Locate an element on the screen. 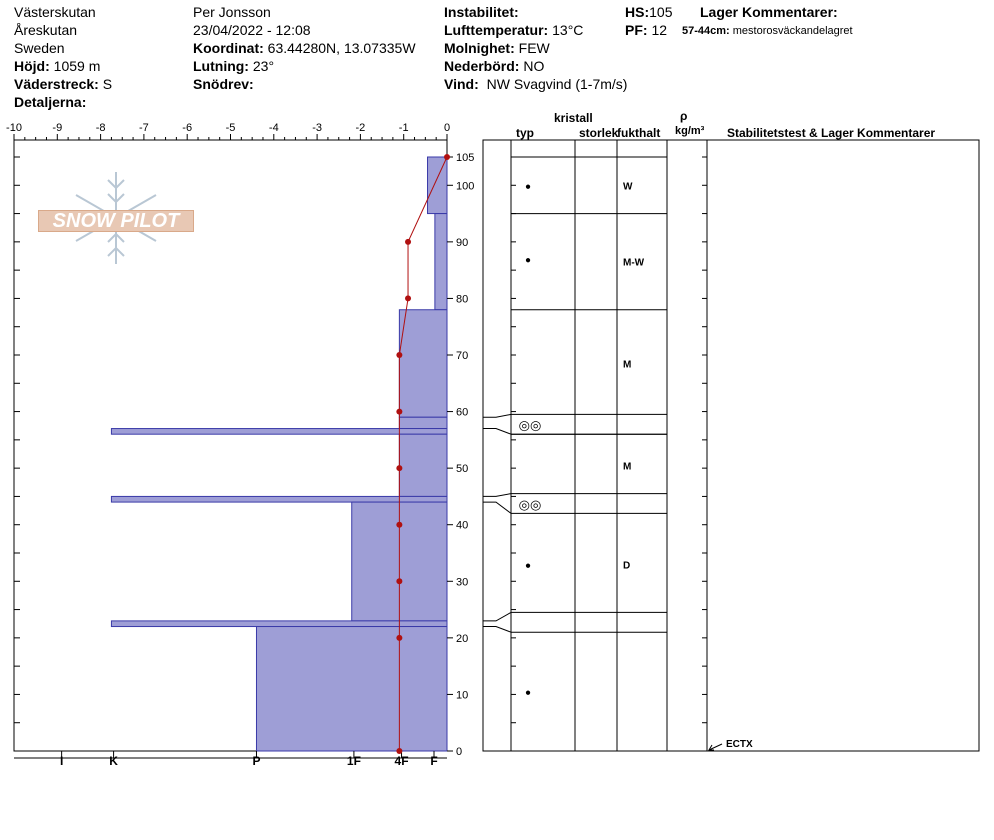 The height and width of the screenshot is (840, 994). hardness-tick-label: K is located at coordinates (113, 761).